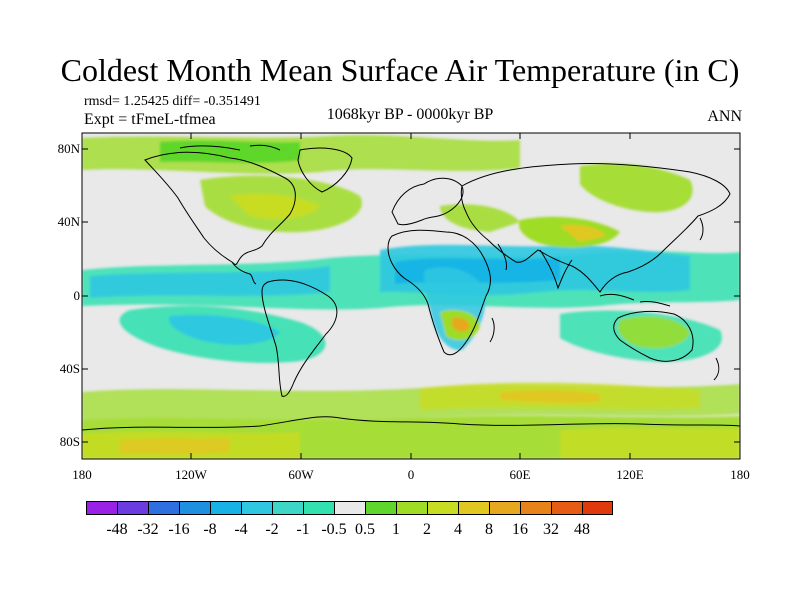 Image resolution: width=800 pixels, height=600 pixels. I want to click on colorbar-label: -16, so click(179, 529).